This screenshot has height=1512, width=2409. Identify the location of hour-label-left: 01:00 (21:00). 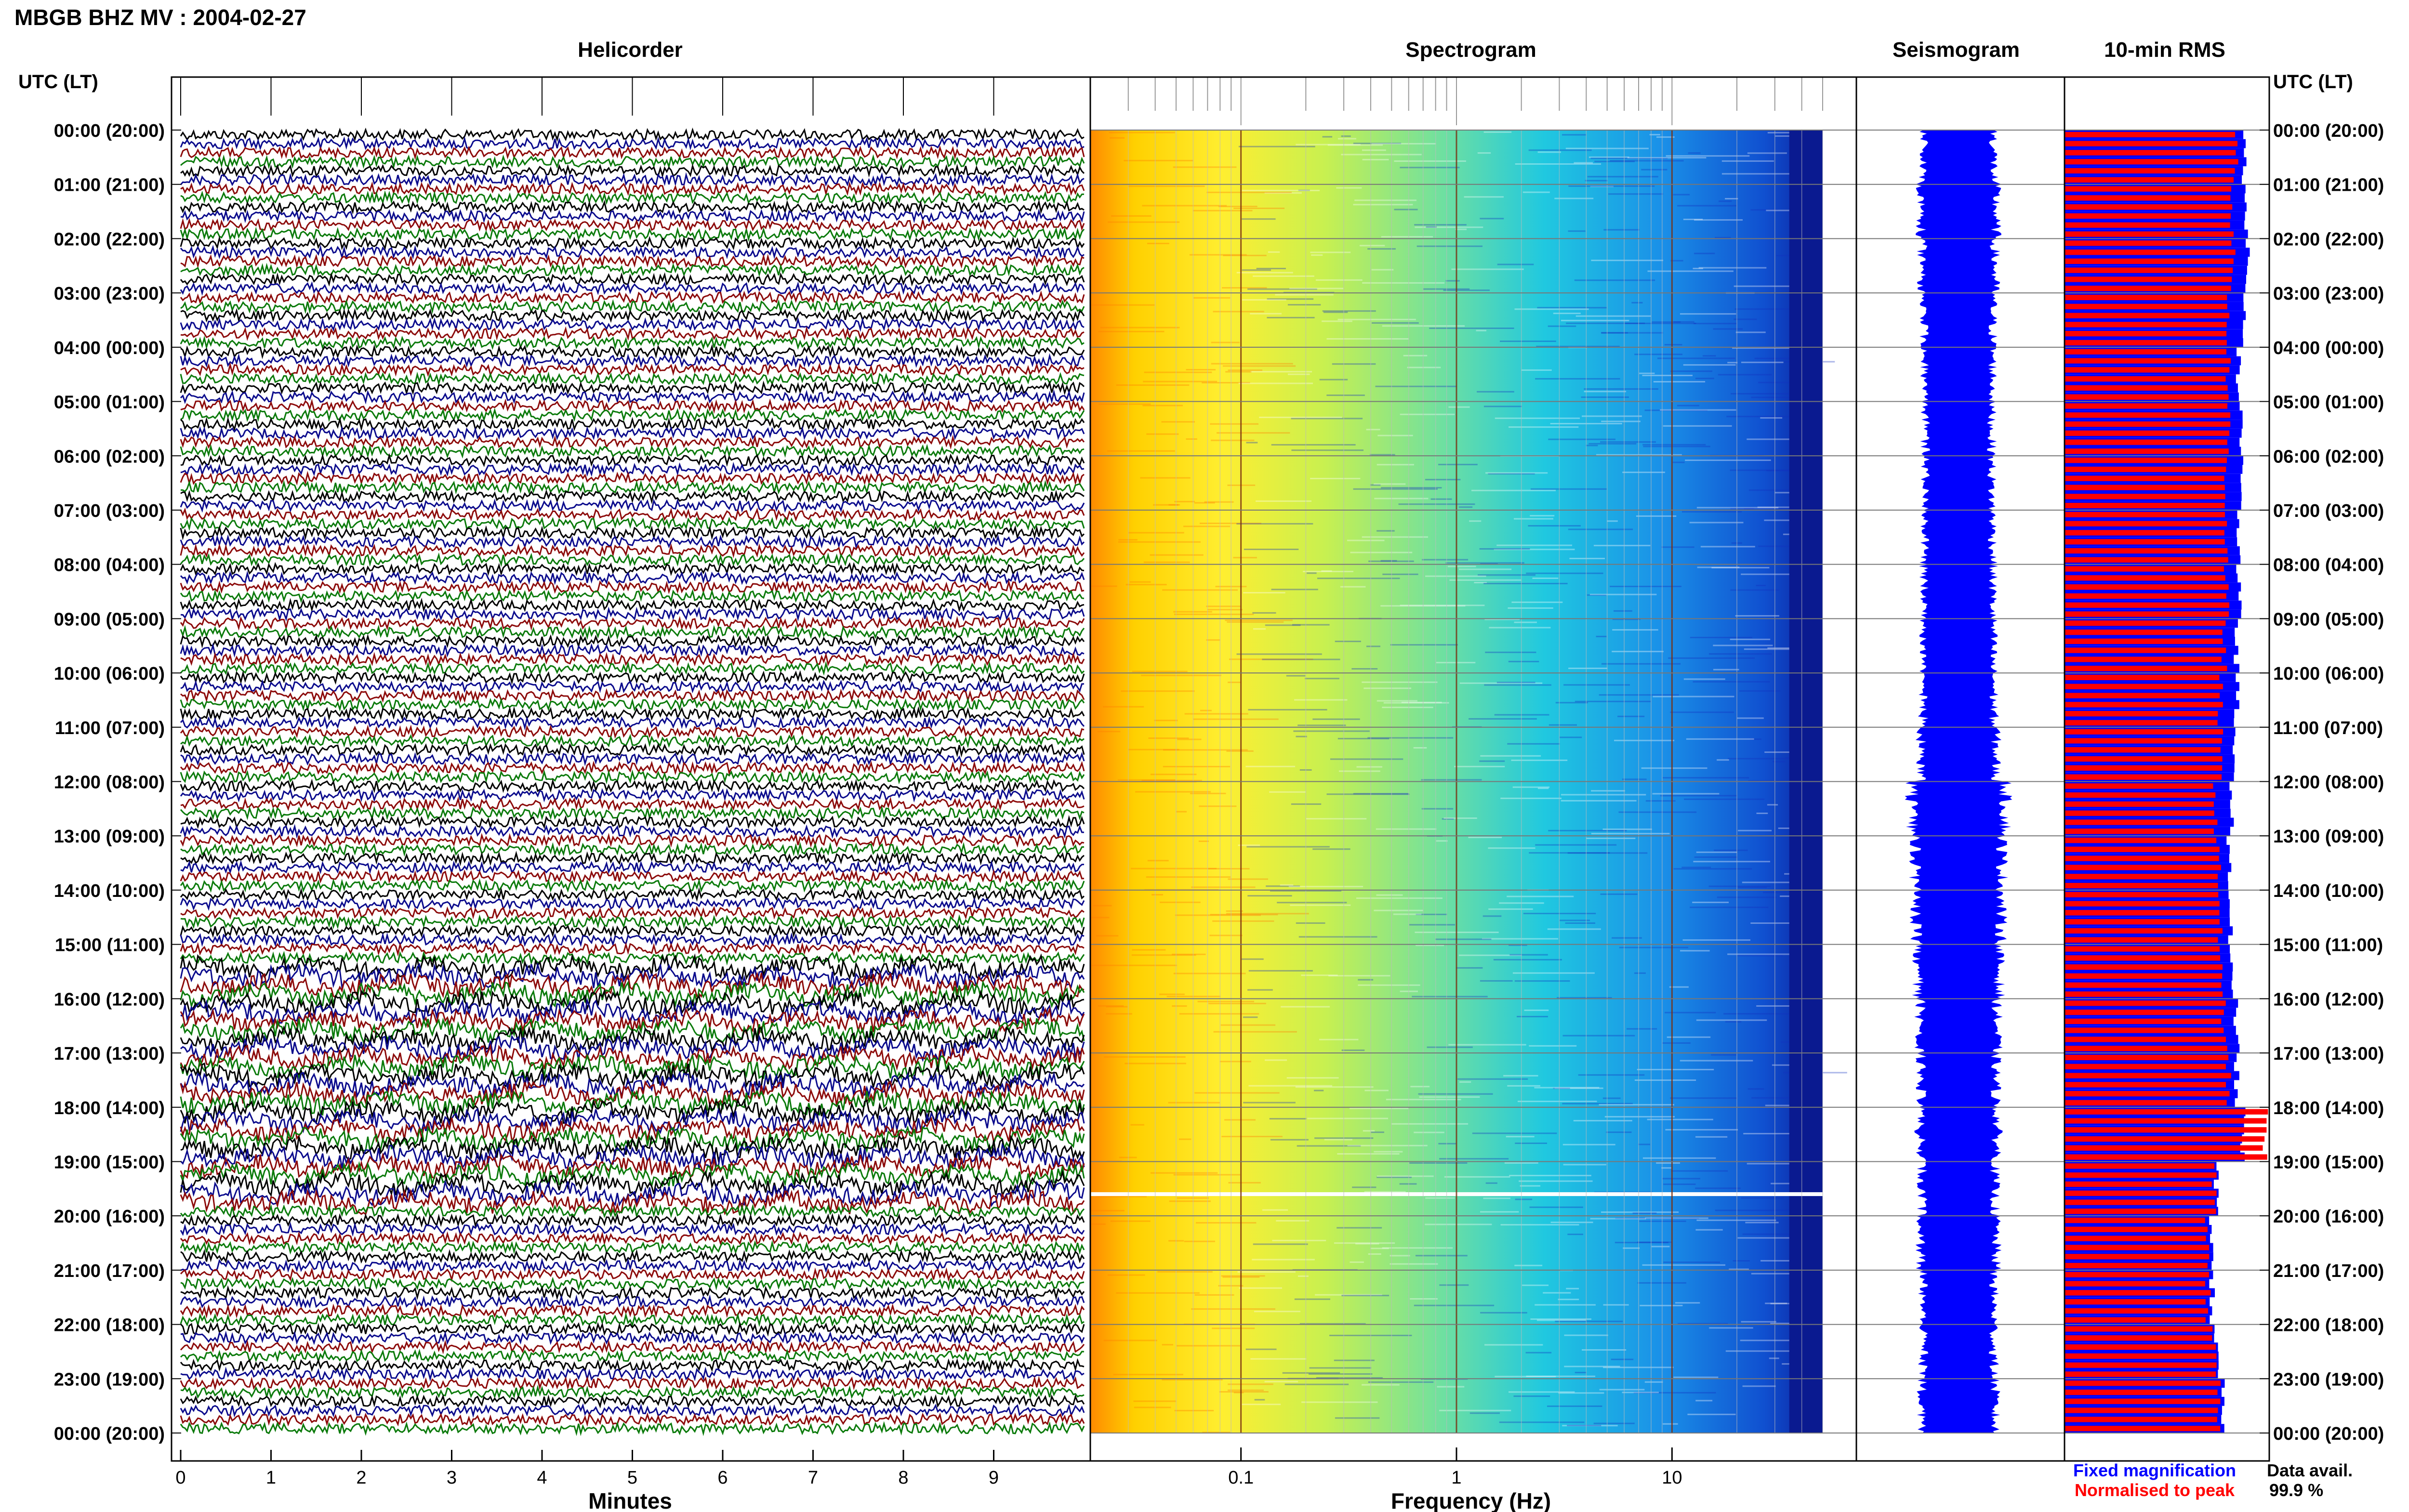
(109, 185).